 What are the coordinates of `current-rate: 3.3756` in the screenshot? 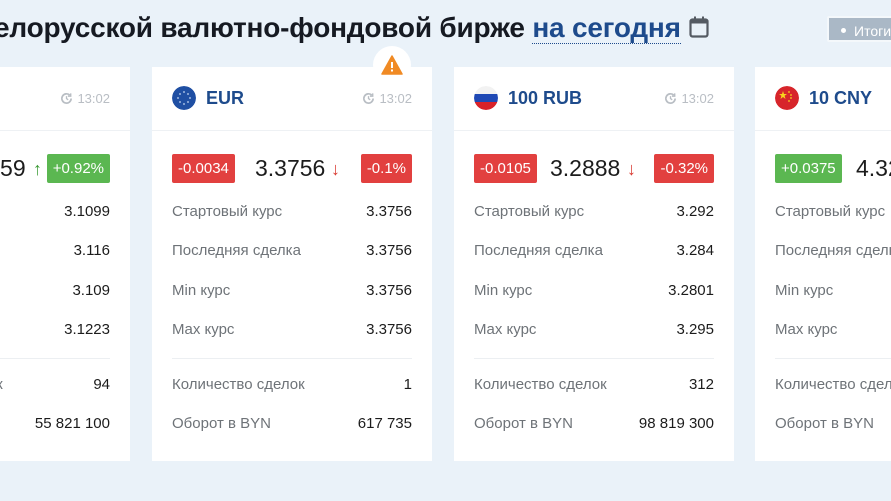 It's located at (290, 168).